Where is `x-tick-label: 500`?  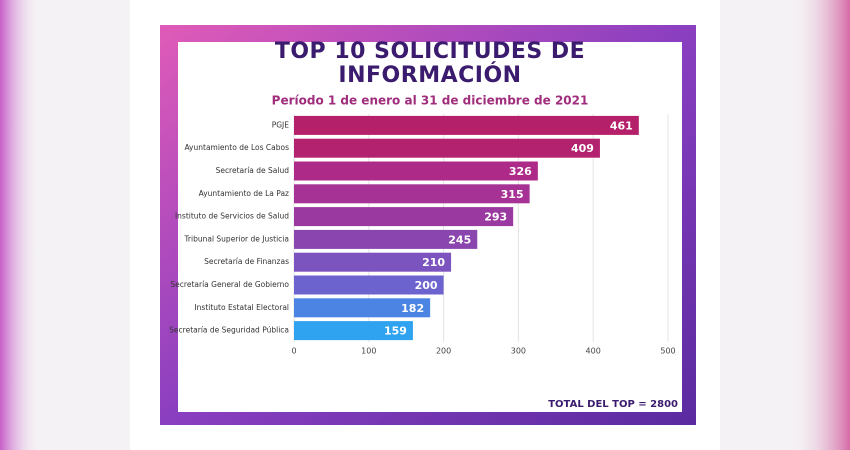
x-tick-label: 500 is located at coordinates (667, 351).